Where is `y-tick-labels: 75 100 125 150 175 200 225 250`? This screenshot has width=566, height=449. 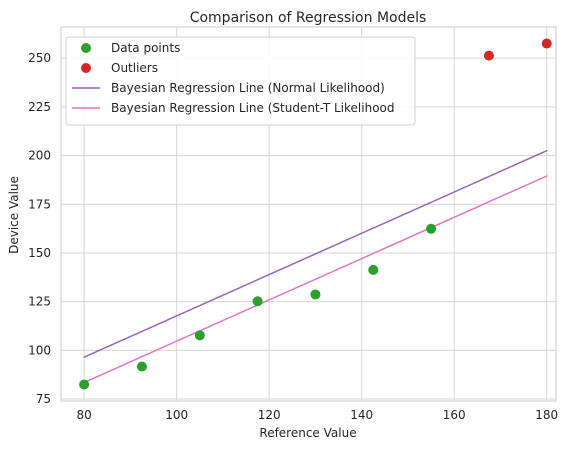
y-tick-labels: 75 100 125 150 175 200 225 250 is located at coordinates (39, 228).